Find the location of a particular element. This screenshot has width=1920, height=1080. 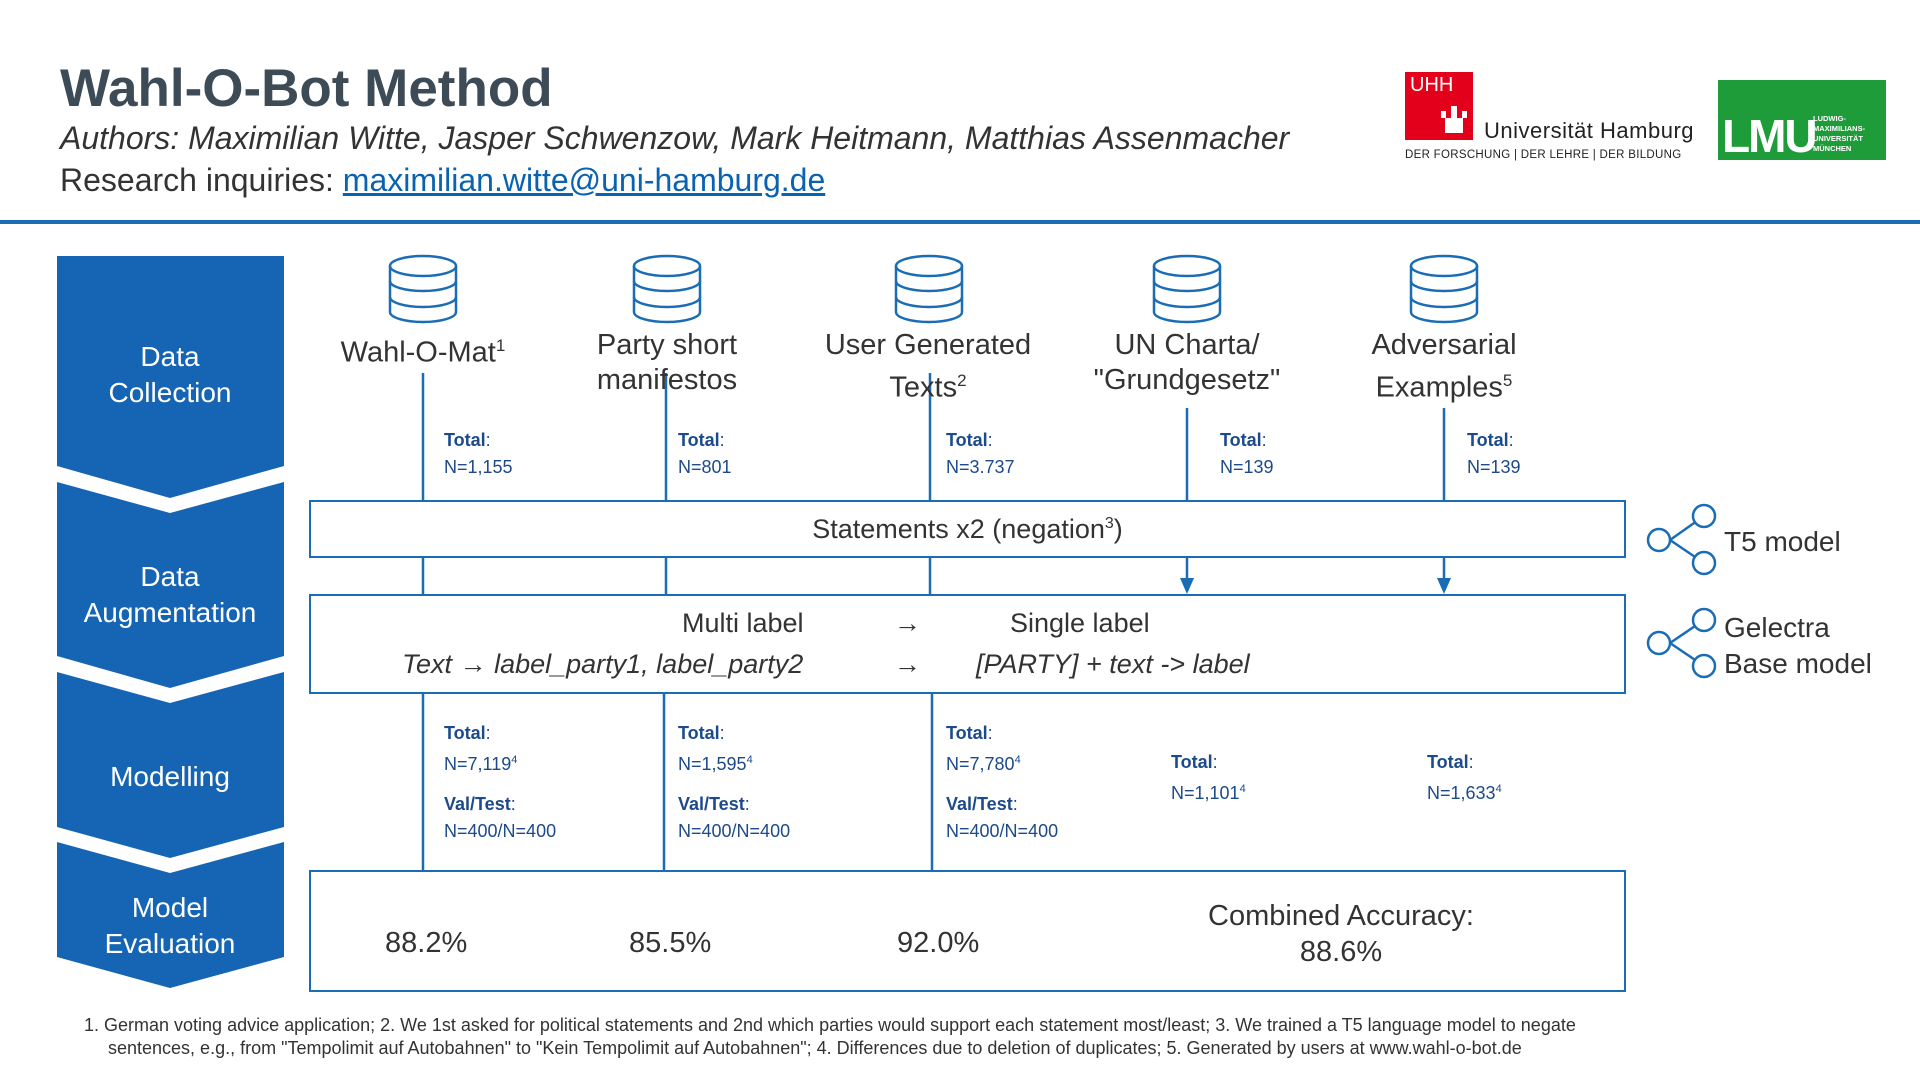

stage-chevron-augmentation is located at coordinates (170, 585).